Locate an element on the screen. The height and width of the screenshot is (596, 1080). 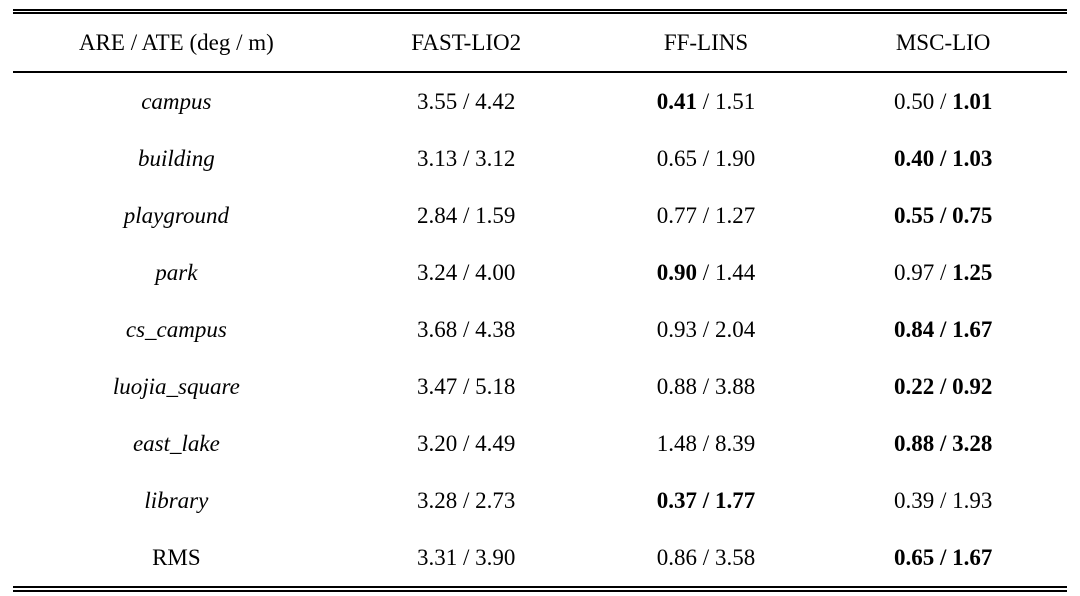
ate-value: 5.18 is located at coordinates (495, 386).